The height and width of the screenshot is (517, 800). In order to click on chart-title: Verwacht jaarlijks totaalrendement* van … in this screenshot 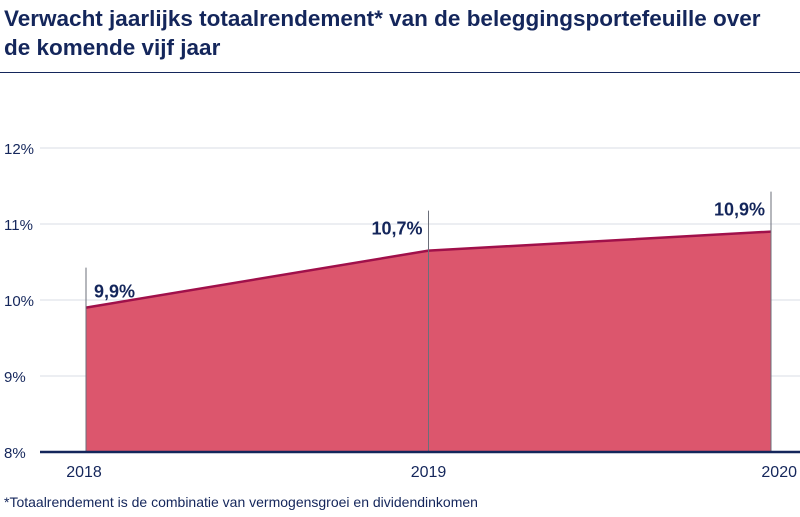, I will do `click(382, 33)`.